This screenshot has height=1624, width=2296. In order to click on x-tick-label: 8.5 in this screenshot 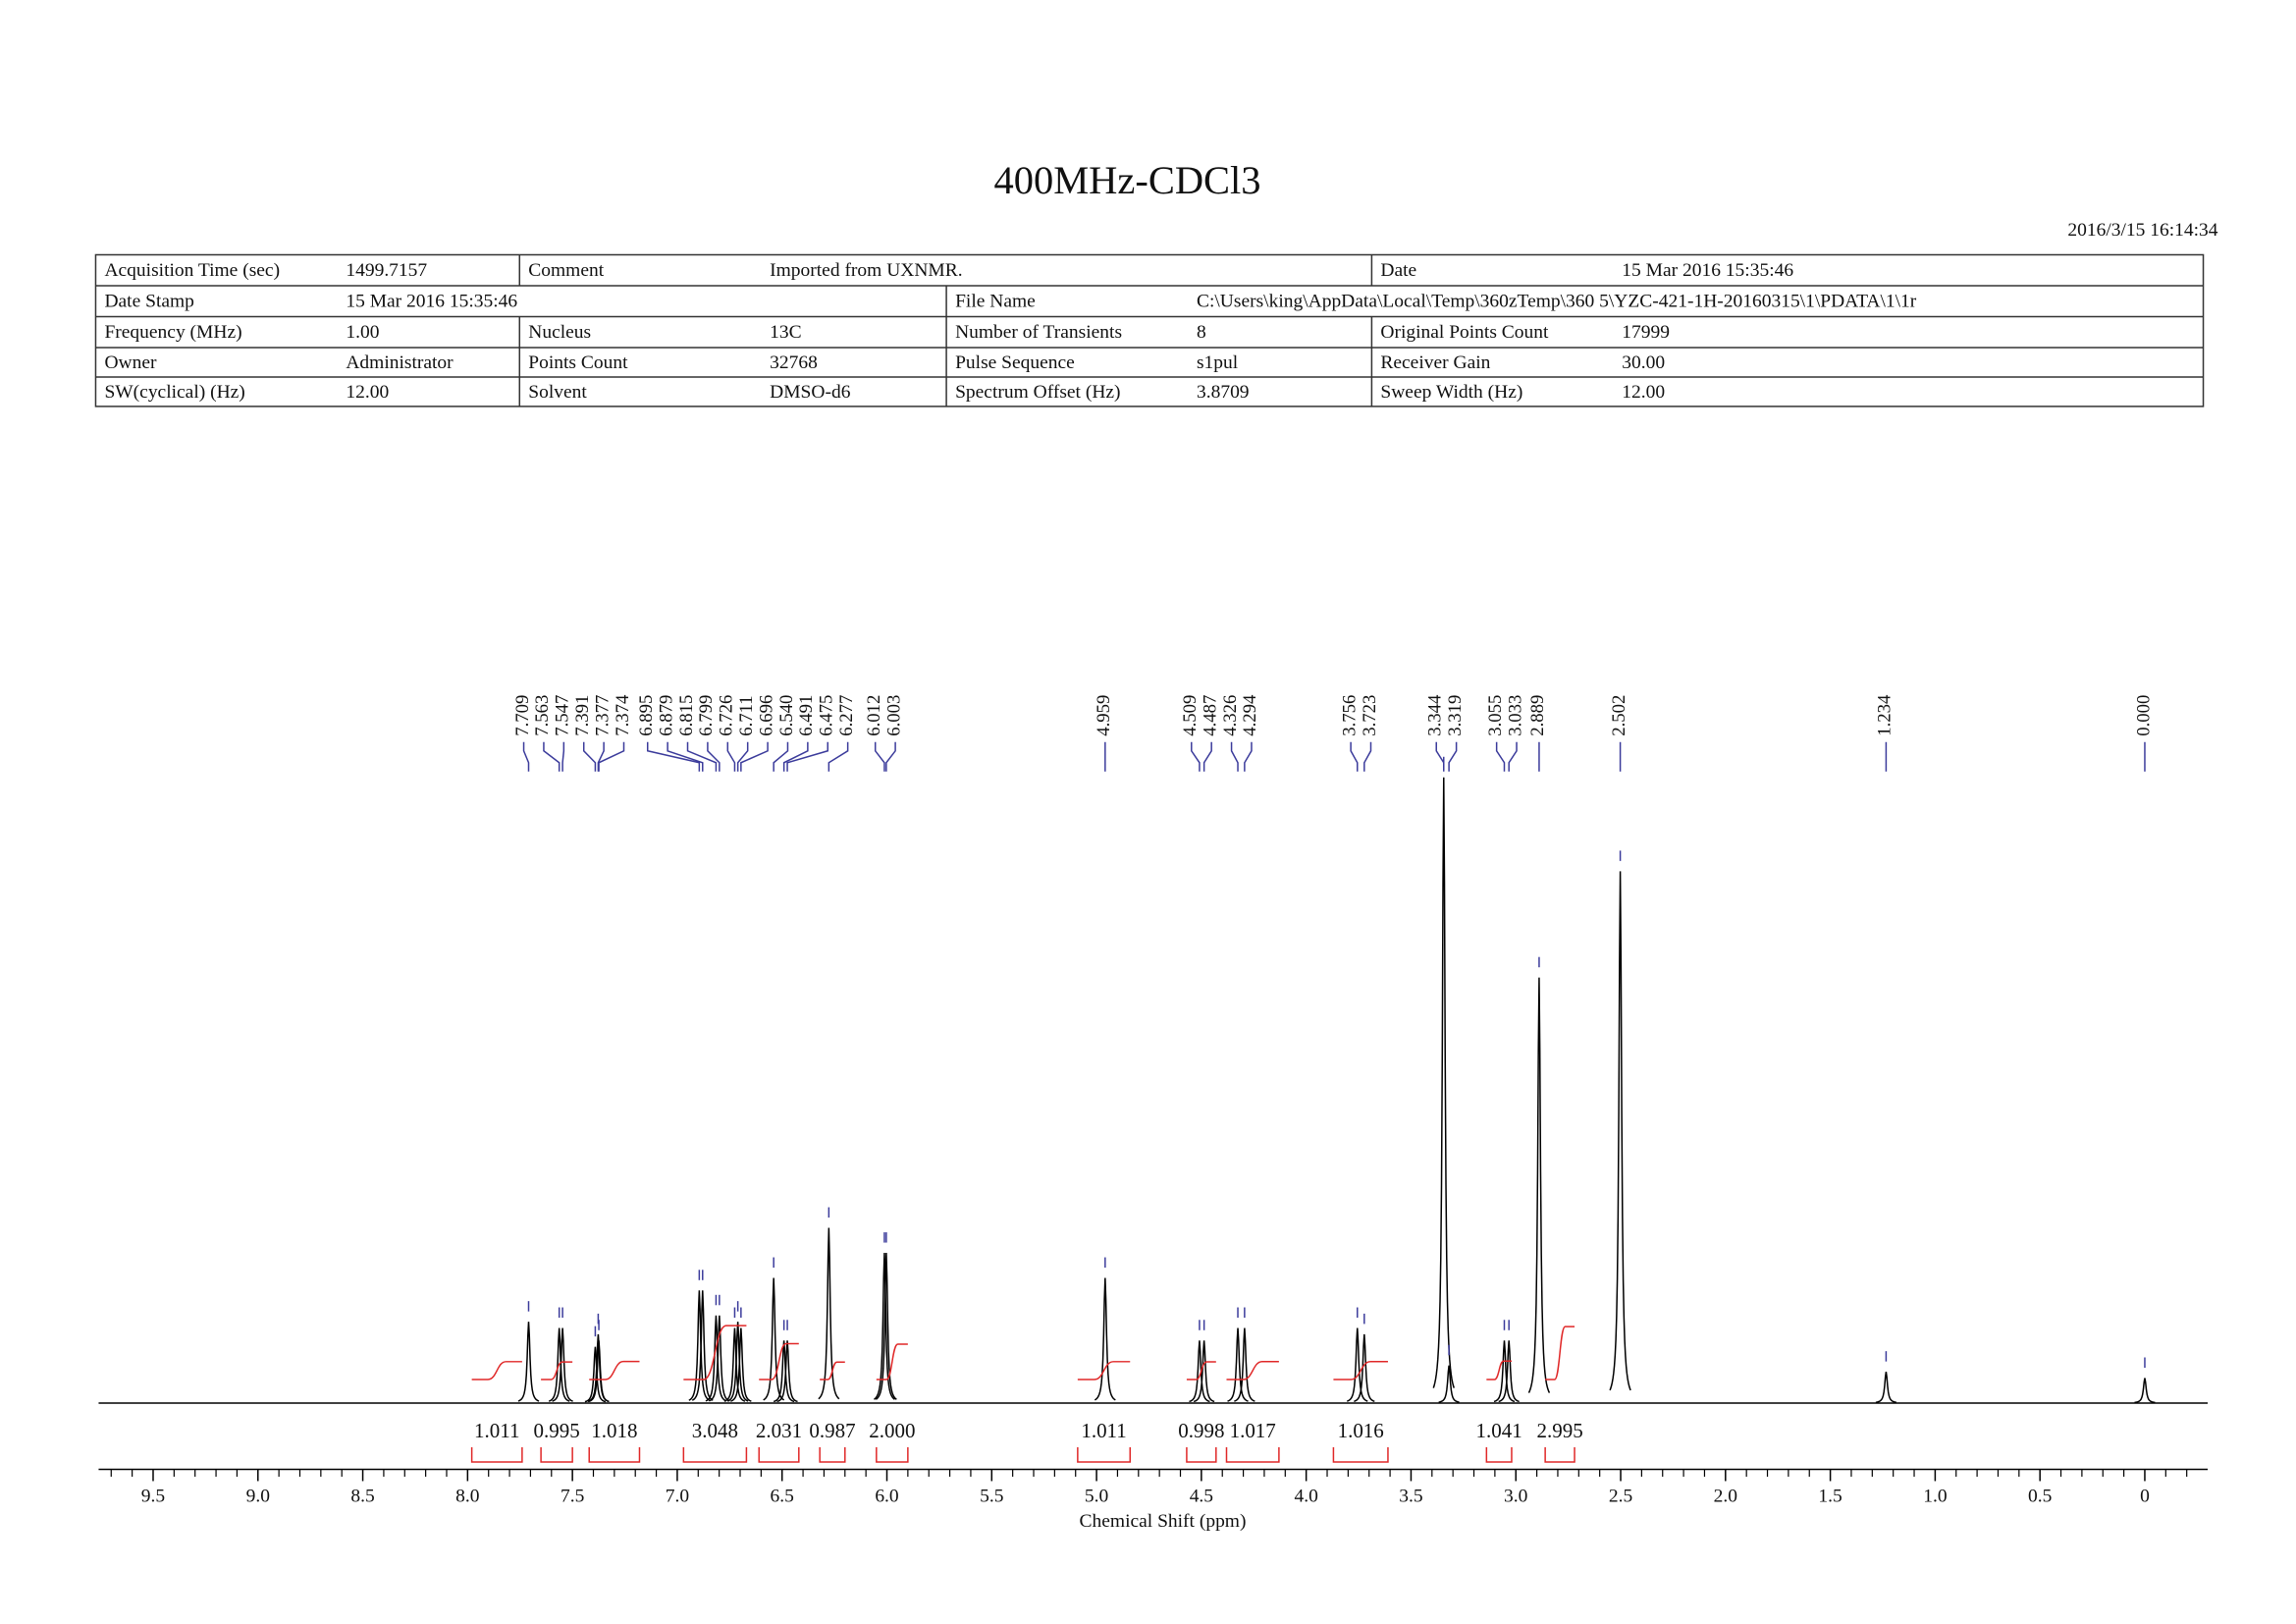, I will do `click(362, 1496)`.